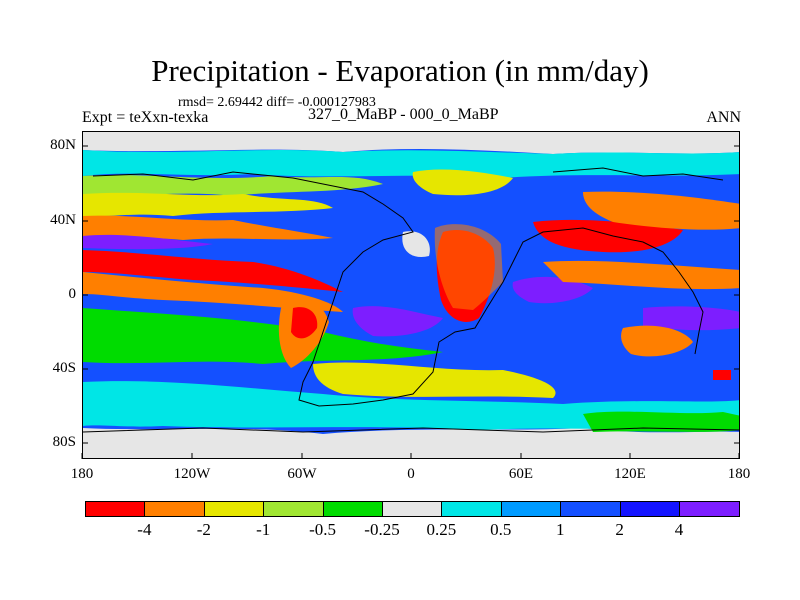  Describe the element at coordinates (208, 204) in the screenshot. I see `north-yellow-band` at that location.